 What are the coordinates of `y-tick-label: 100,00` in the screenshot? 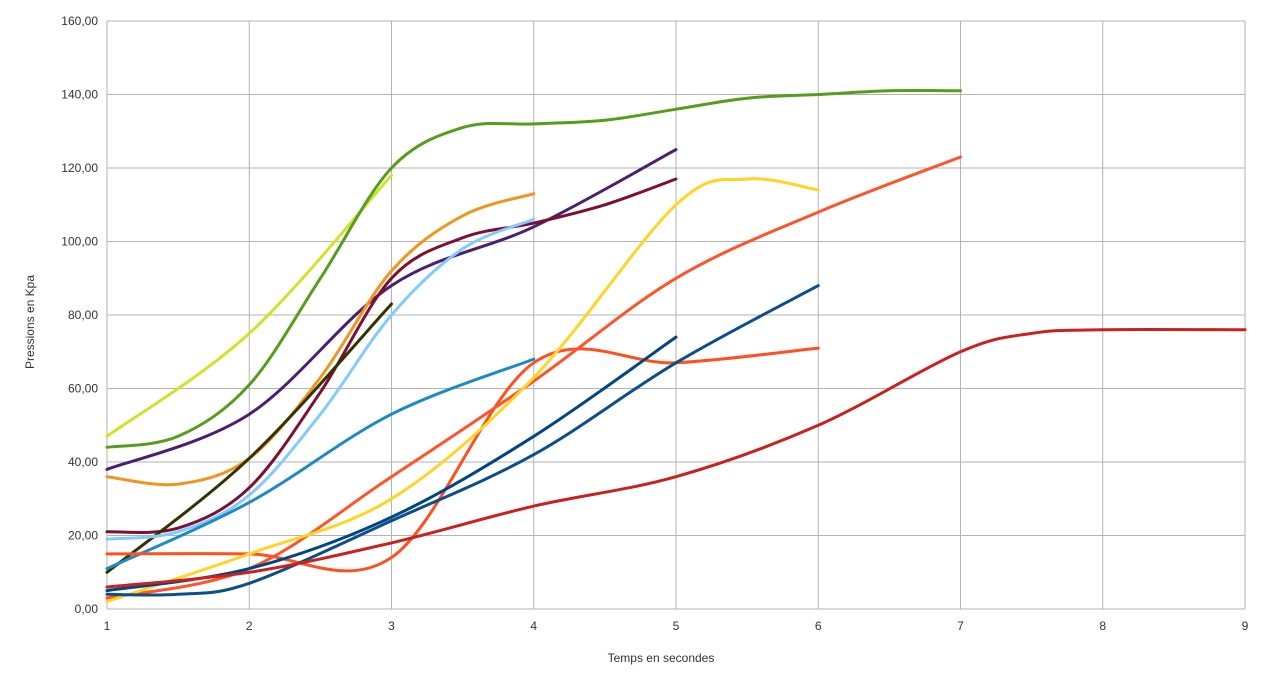 It's located at (79, 242).